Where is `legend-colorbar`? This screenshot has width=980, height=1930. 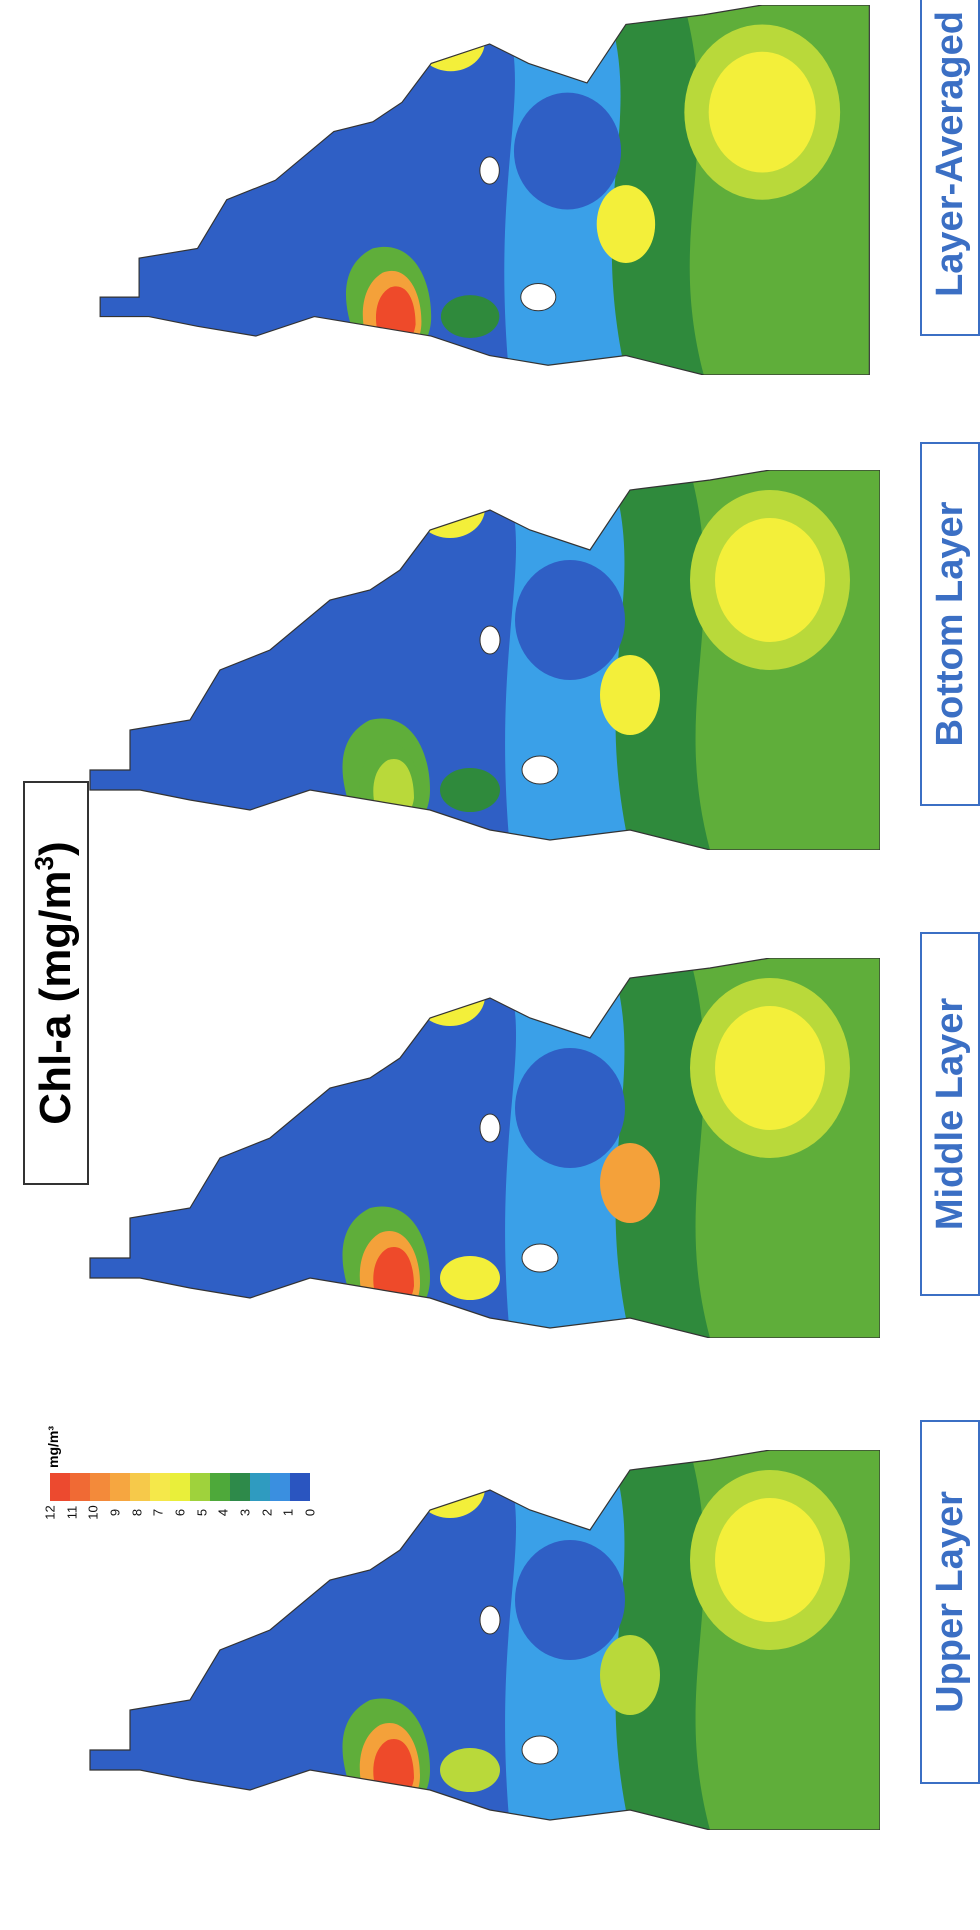 legend-colorbar is located at coordinates (180, 1487).